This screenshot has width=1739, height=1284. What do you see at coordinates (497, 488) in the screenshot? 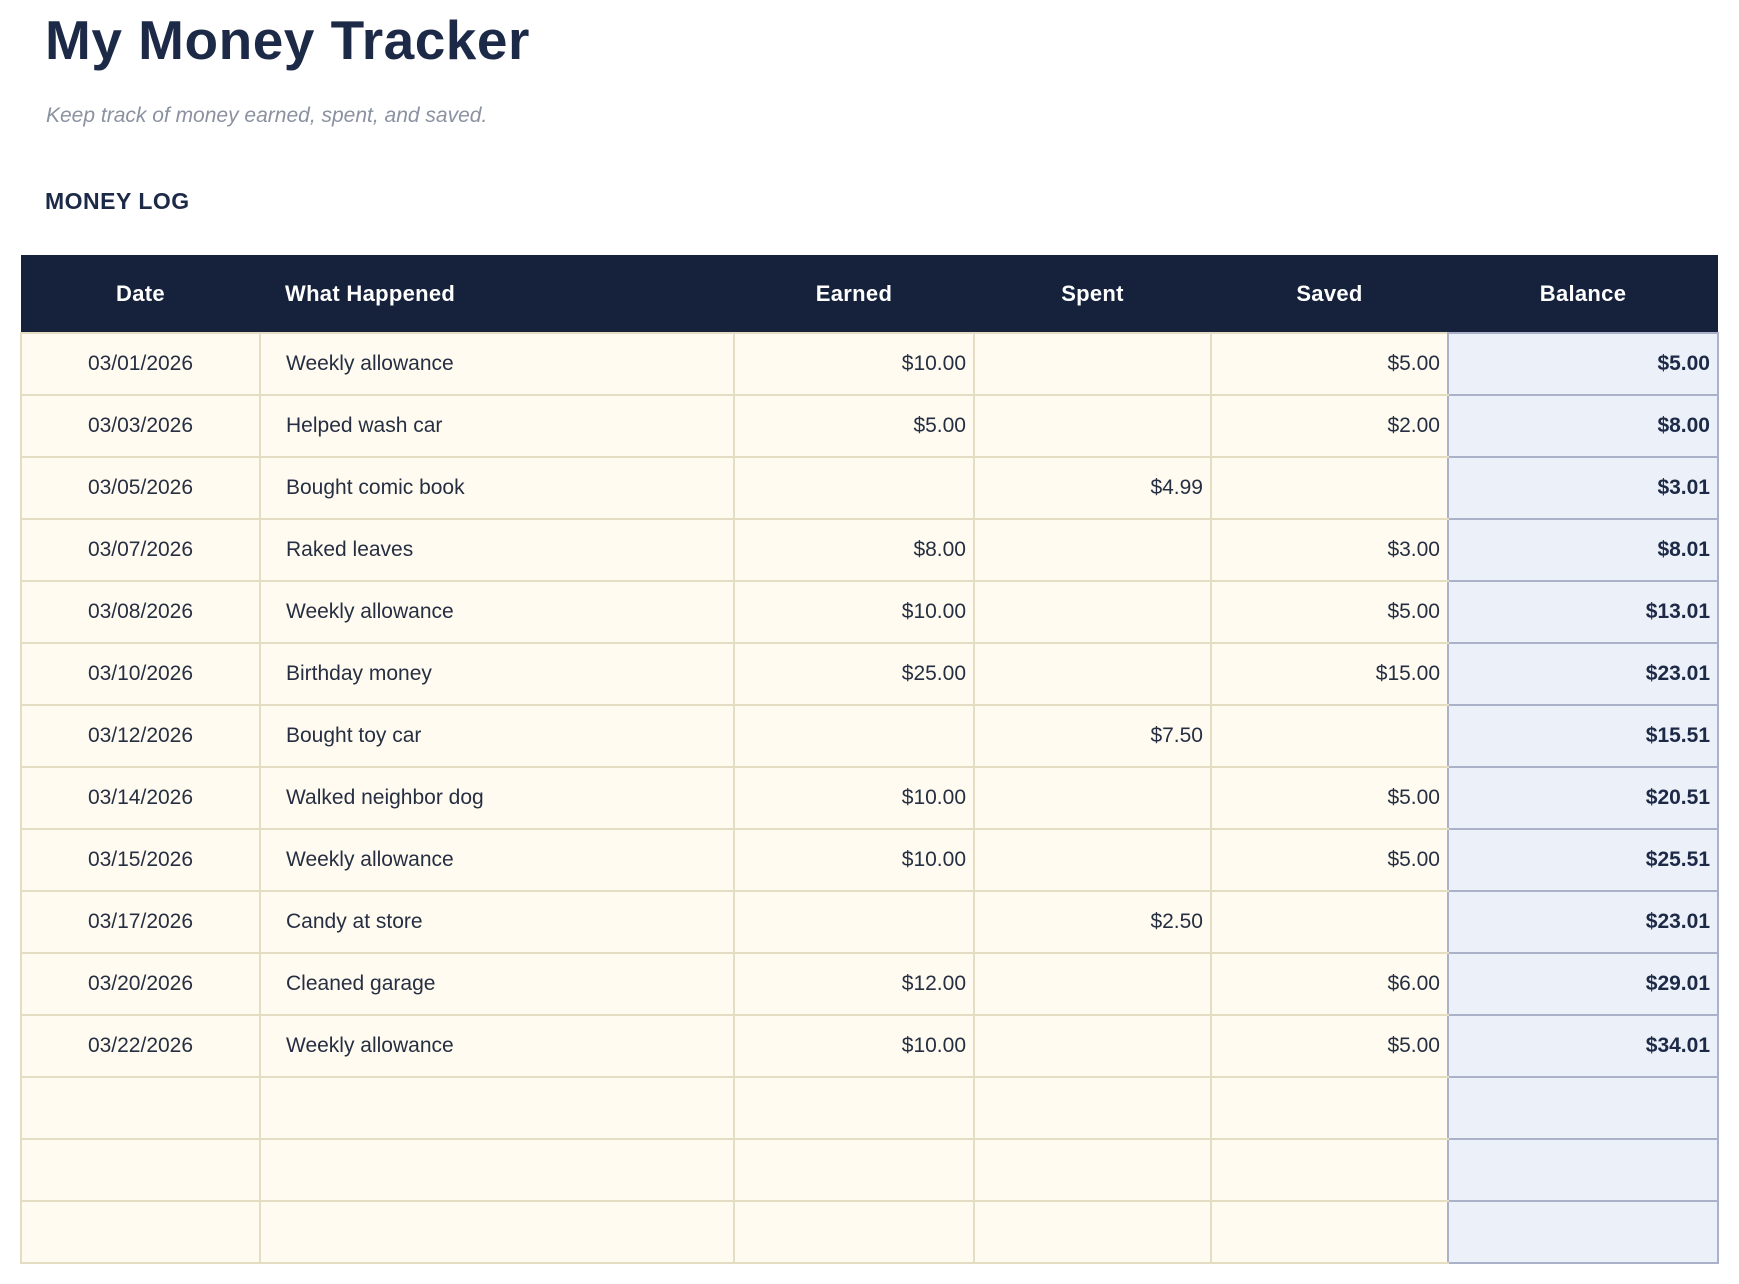
I see `description-cell: Bought comic book` at bounding box center [497, 488].